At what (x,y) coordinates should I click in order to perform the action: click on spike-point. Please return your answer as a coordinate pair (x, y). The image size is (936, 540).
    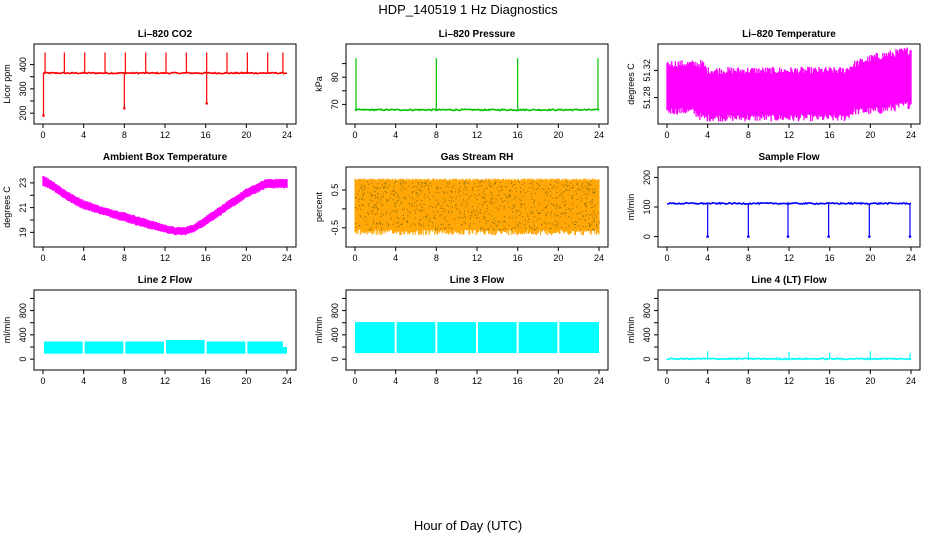
    Looking at the image, I should click on (910, 236).